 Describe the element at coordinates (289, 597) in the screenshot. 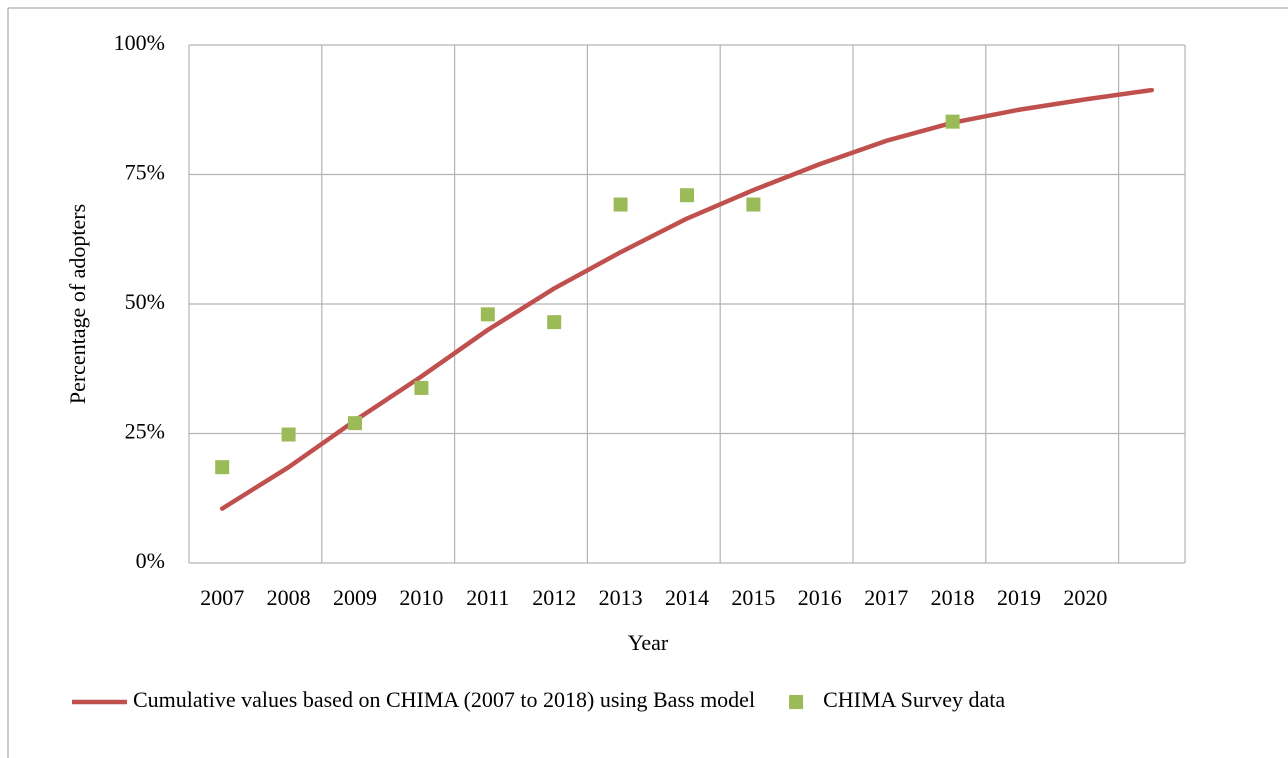

I see `x-tick-label: 2008` at that location.